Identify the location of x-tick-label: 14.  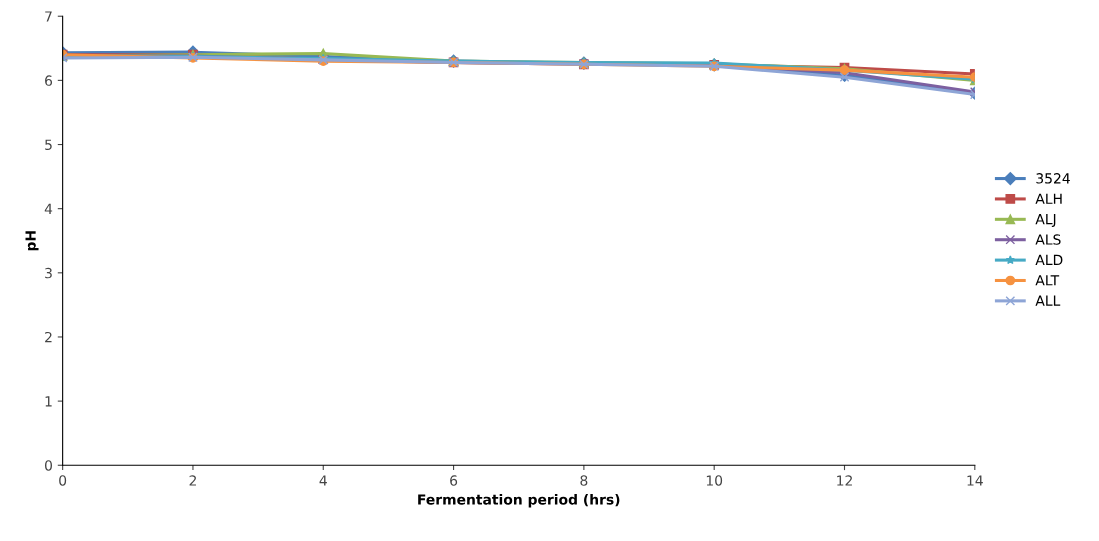
(975, 480).